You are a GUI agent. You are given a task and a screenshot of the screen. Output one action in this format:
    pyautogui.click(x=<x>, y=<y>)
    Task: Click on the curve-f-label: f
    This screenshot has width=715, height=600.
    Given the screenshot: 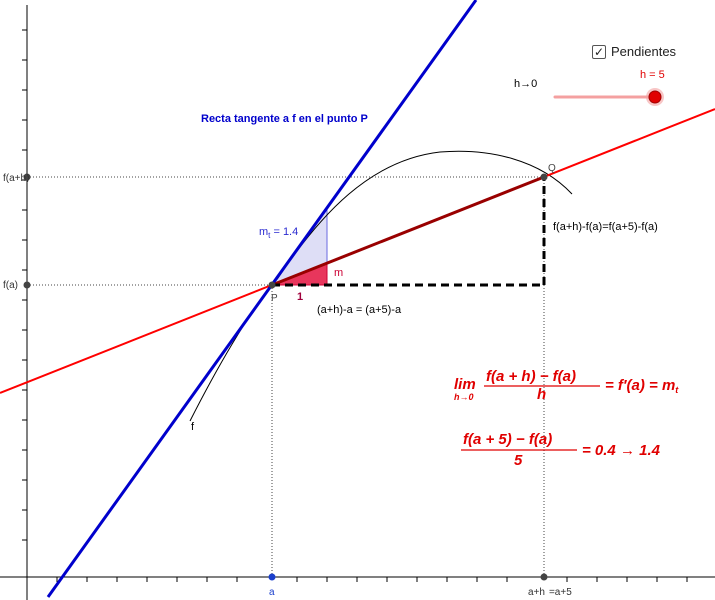 What is the action you would take?
    pyautogui.click(x=193, y=427)
    